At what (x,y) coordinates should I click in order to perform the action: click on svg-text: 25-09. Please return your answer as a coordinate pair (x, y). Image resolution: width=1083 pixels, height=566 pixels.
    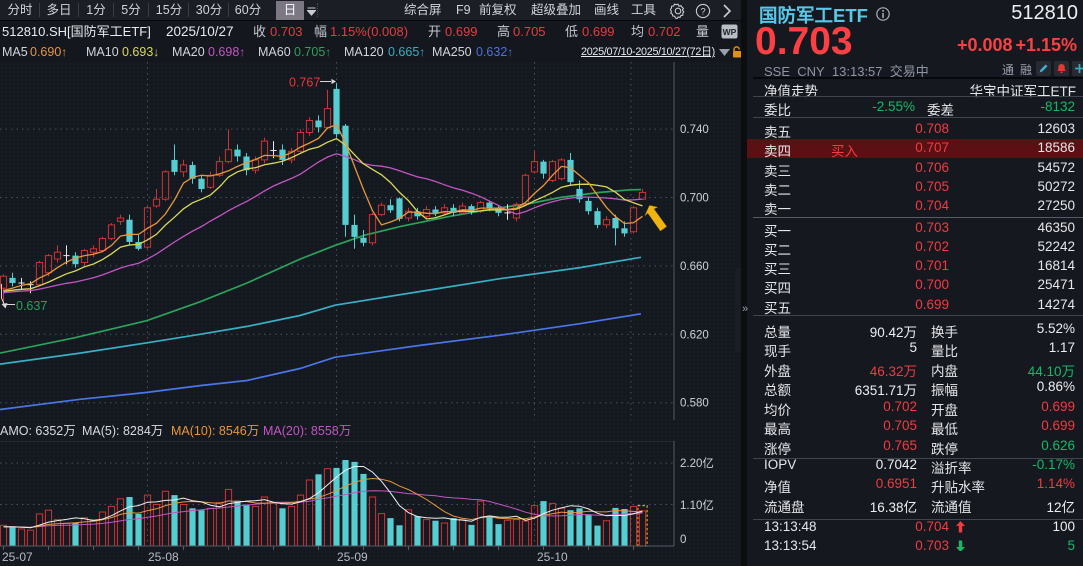
    Looking at the image, I should click on (352, 557).